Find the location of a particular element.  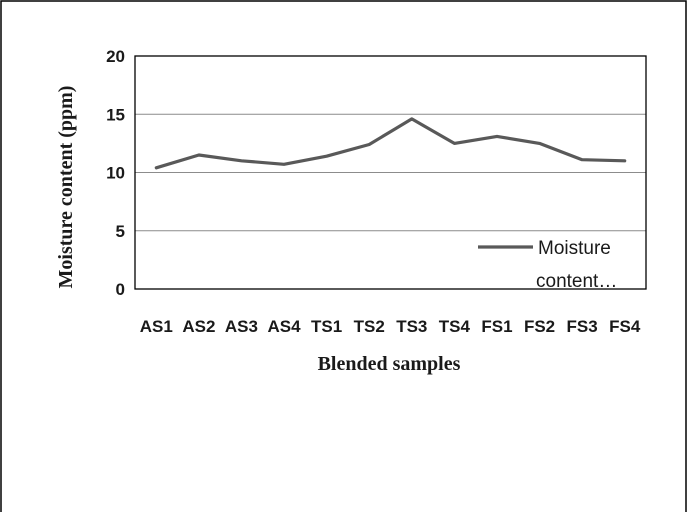

y-tick-label: 10 is located at coordinates (115, 173).